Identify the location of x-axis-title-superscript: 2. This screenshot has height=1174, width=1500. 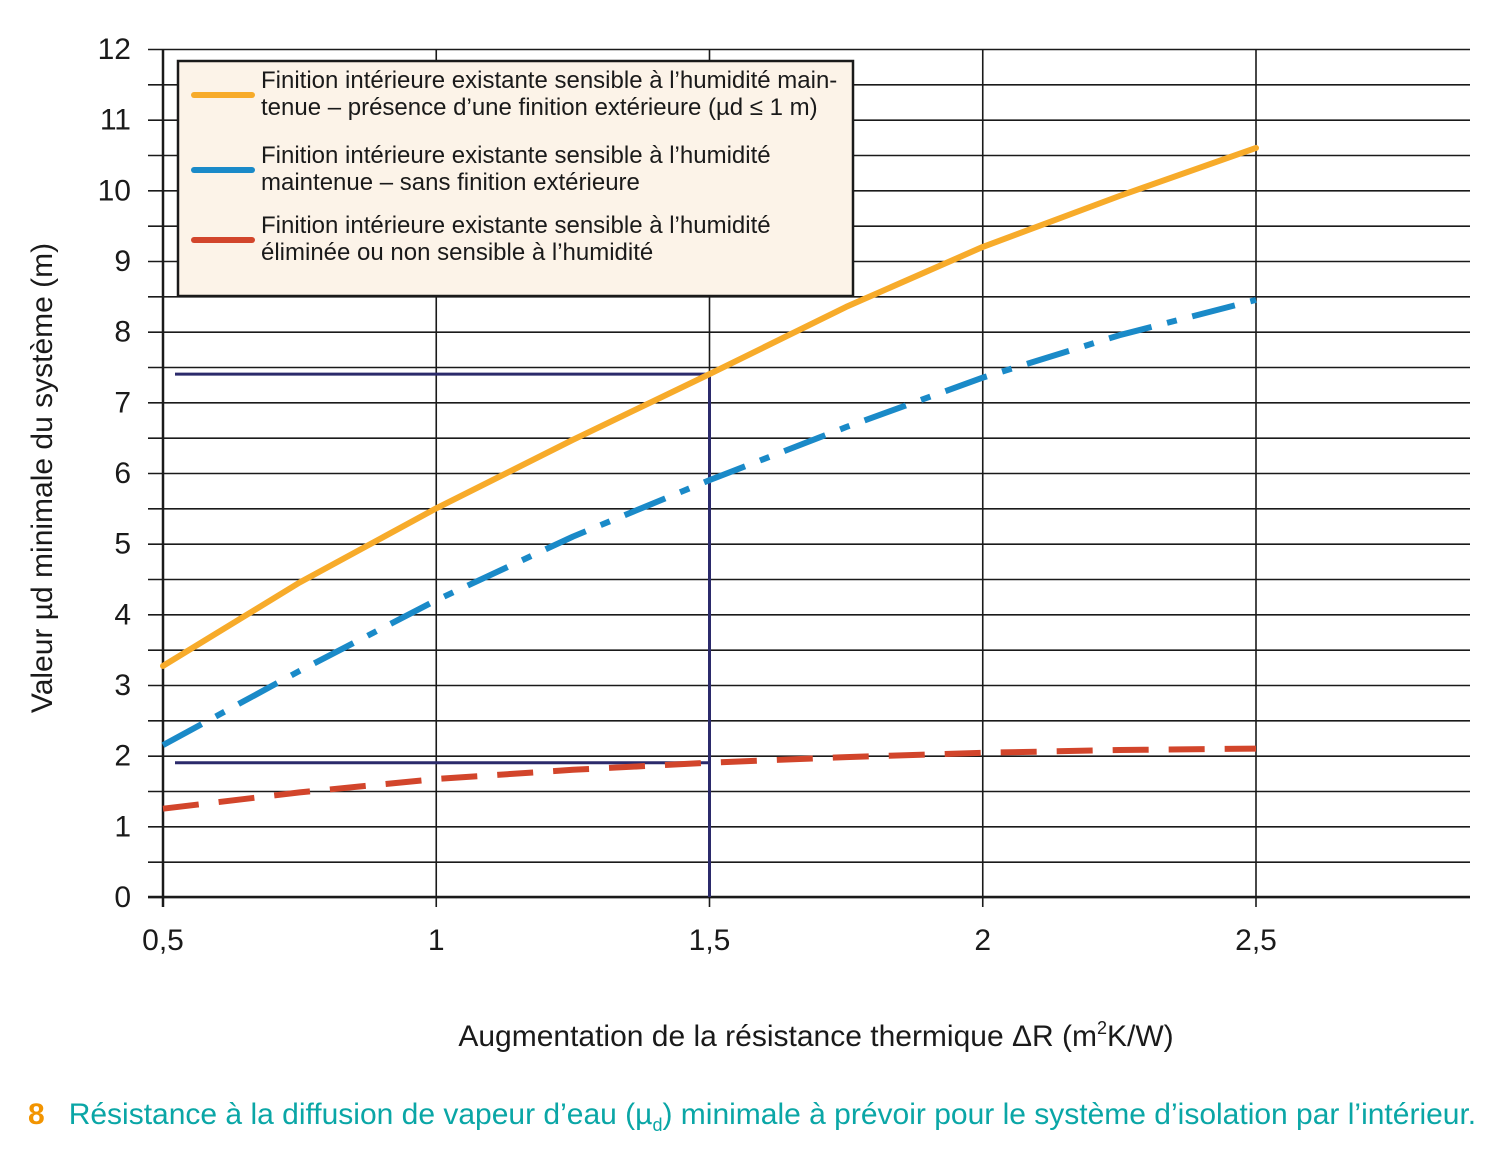
(1102, 1028).